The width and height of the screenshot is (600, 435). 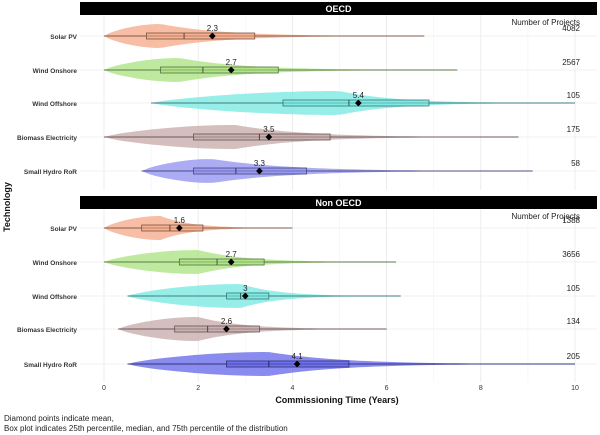 I want to click on panel-title-non-oecd: Non OECD, so click(x=339, y=203).